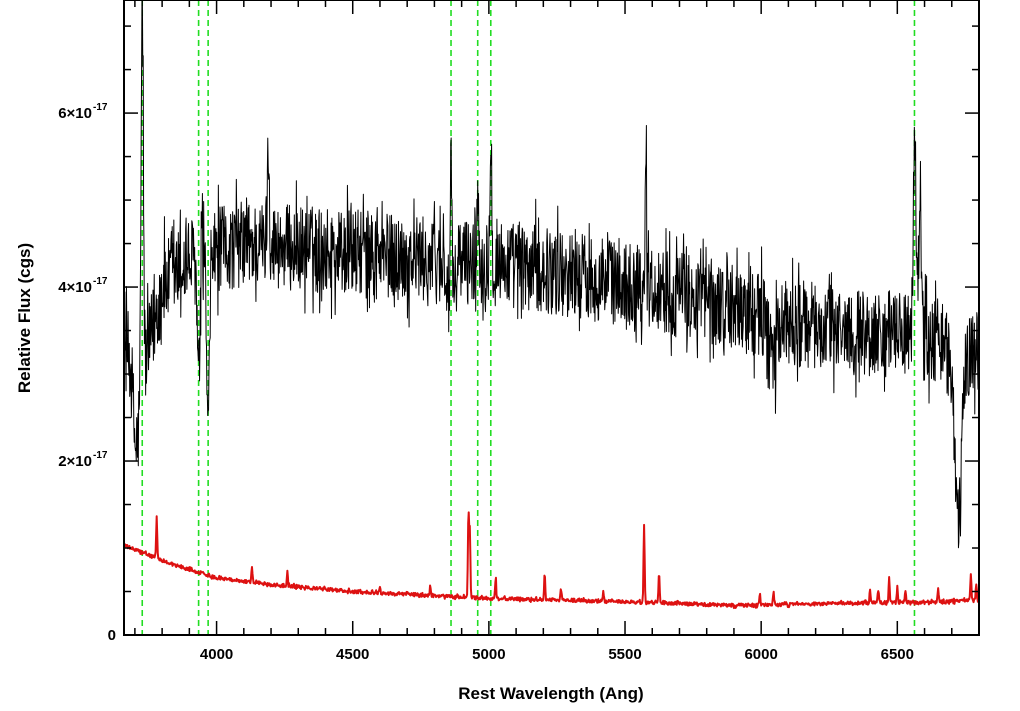  Describe the element at coordinates (75, 287) in the screenshot. I see `y-tick-label: 4×10` at that location.